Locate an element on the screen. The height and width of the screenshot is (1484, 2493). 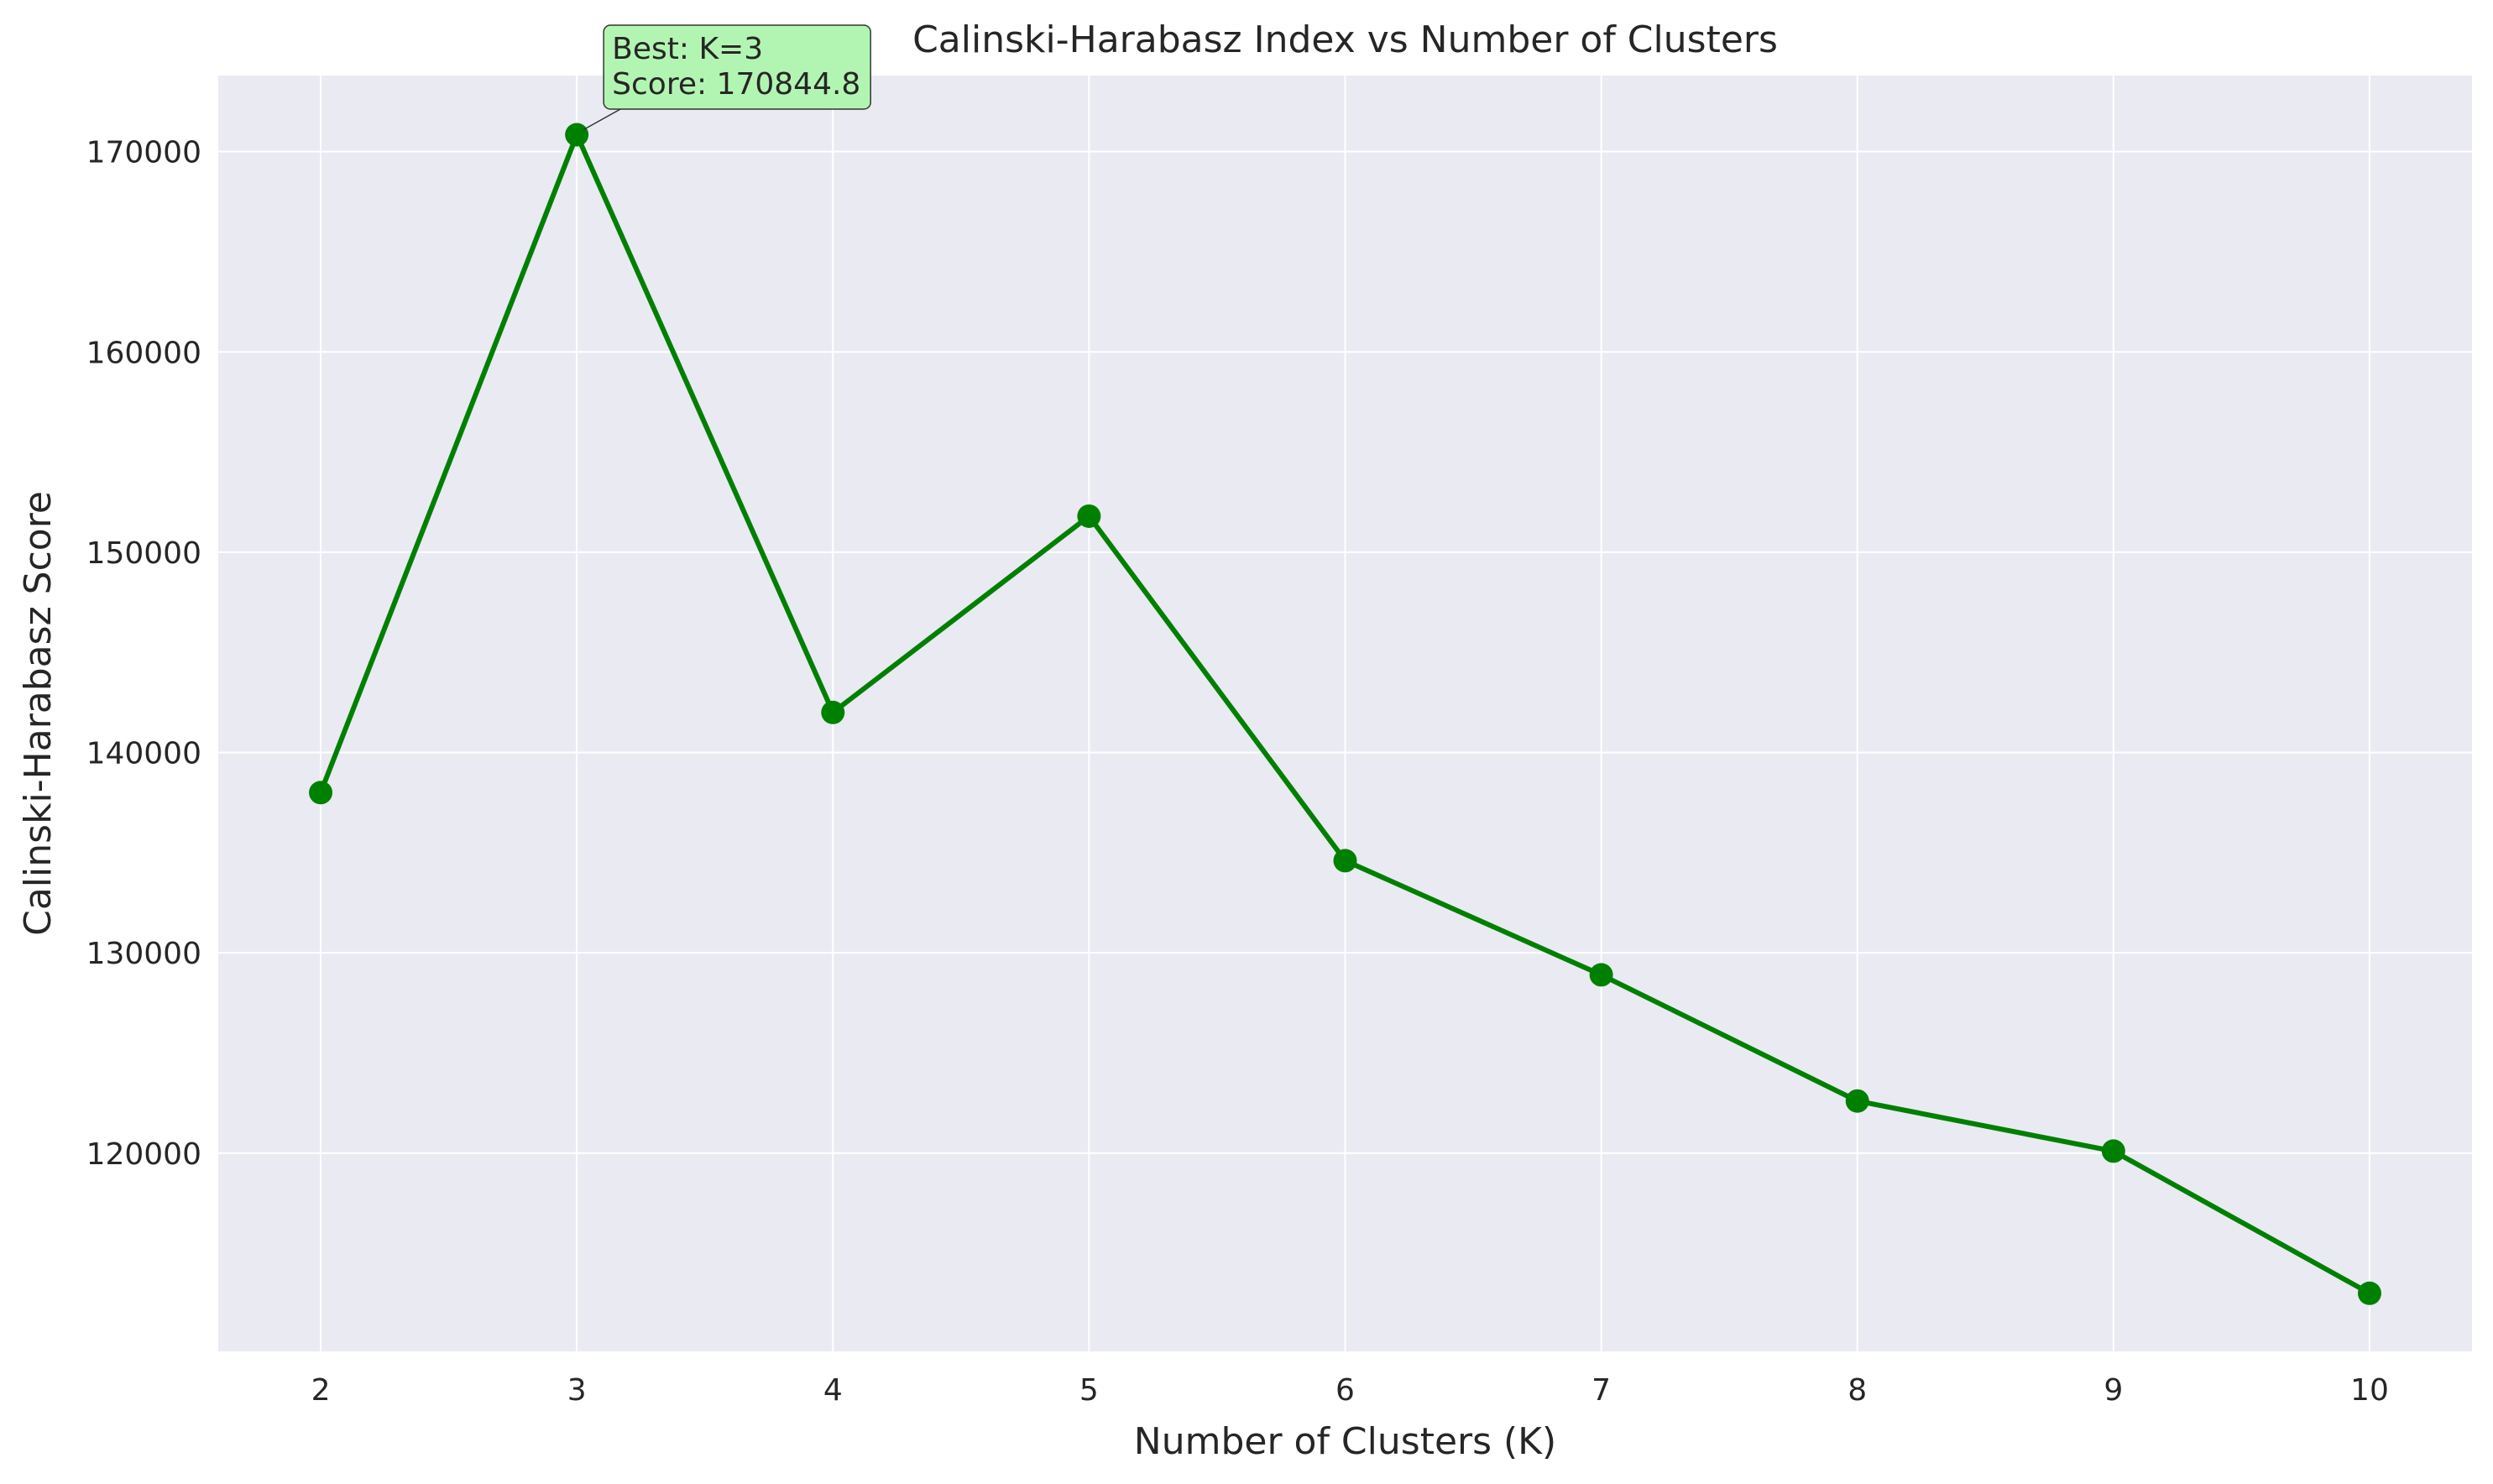
annotation-arrow is located at coordinates (602, 119).